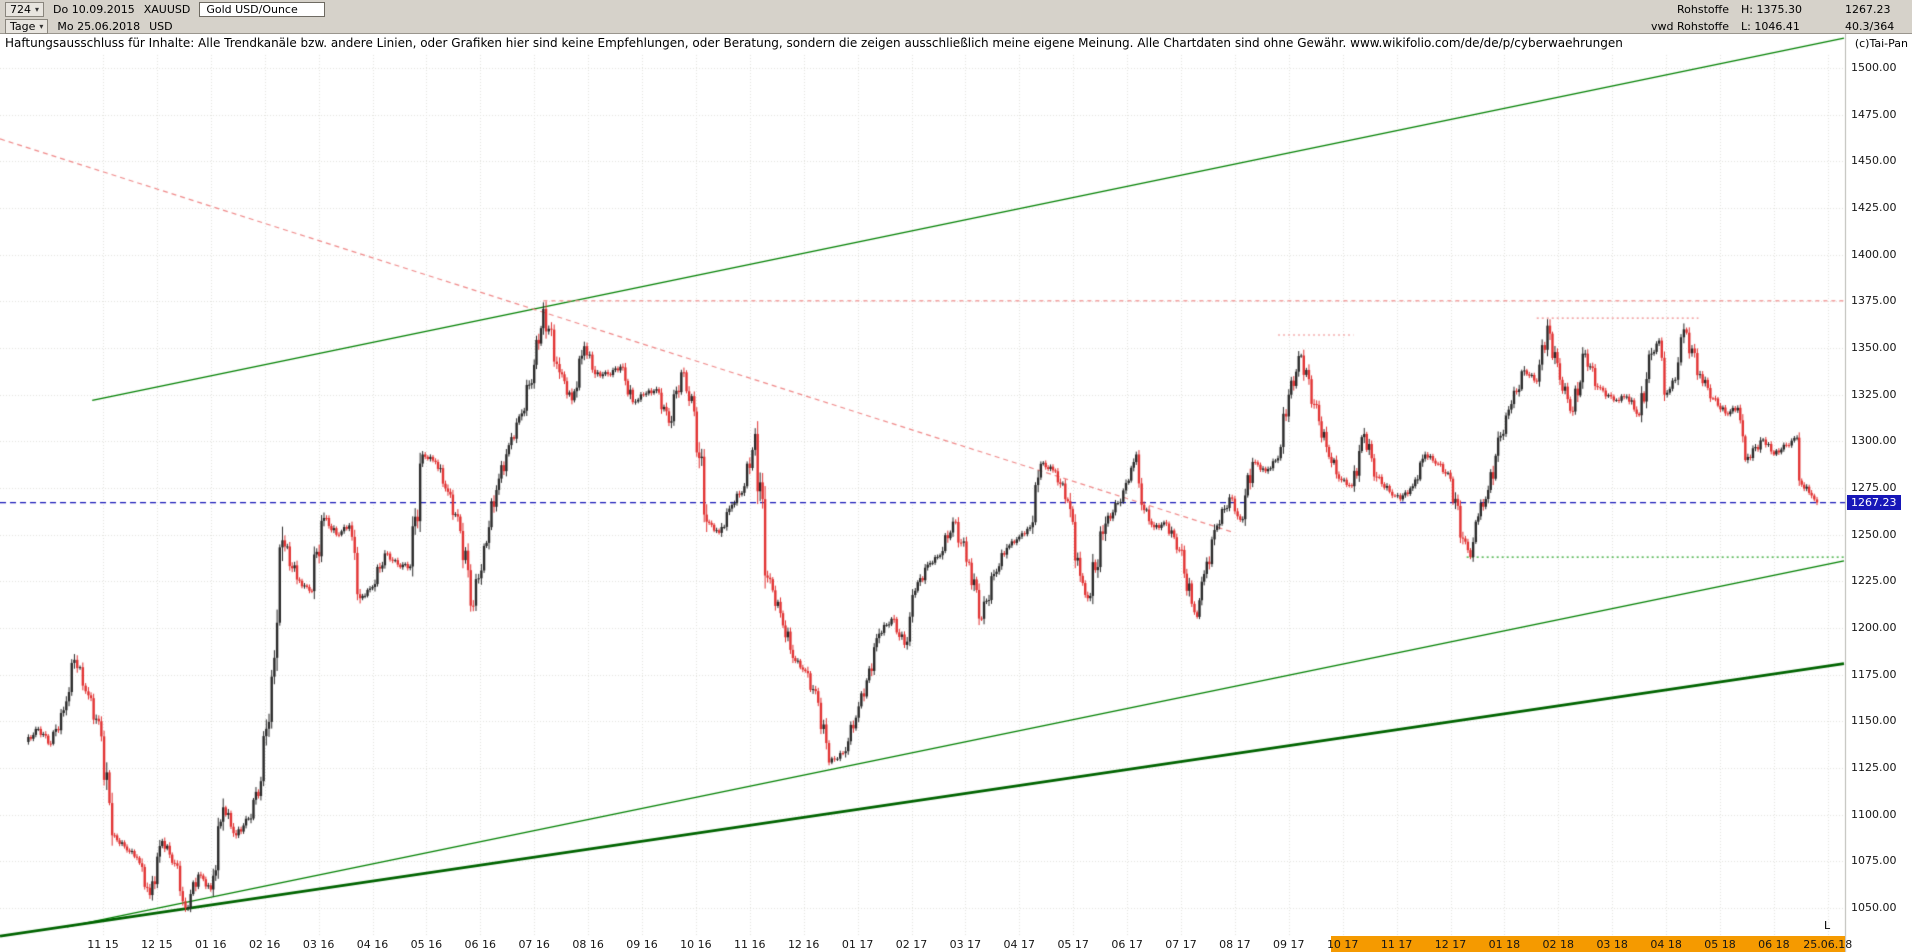 This screenshot has width=1912, height=952. Describe the element at coordinates (1828, 944) in the screenshot. I see `x-axis-tick-label: 25.06.18` at that location.